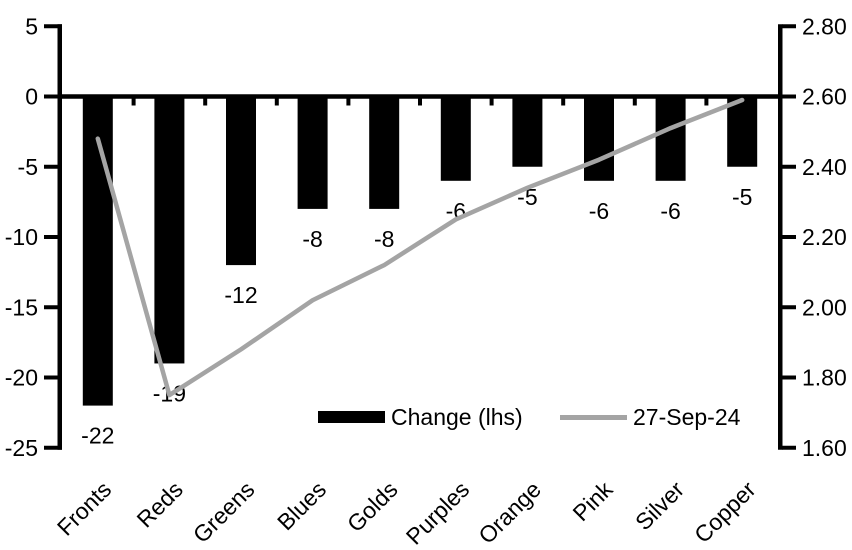  Describe the element at coordinates (824, 237) in the screenshot. I see `right-axis-tick-label: 2.20` at that location.